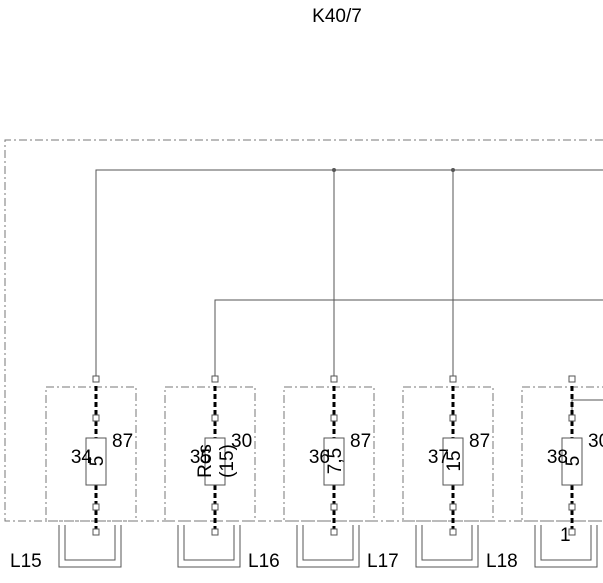  Describe the element at coordinates (557, 457) in the screenshot. I see `fuse-number: 38` at that location.